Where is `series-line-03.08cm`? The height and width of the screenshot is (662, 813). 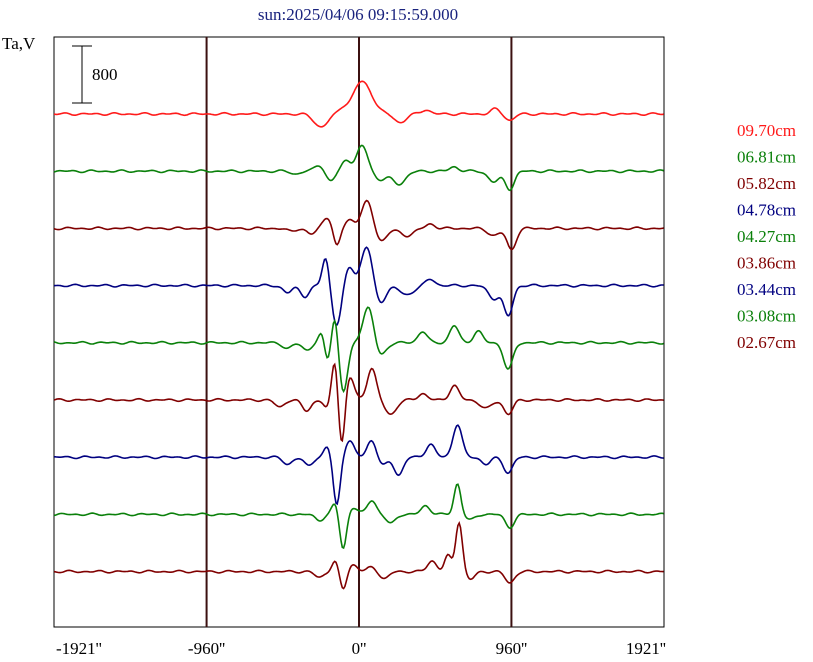 series-line-03.08cm is located at coordinates (358, 516).